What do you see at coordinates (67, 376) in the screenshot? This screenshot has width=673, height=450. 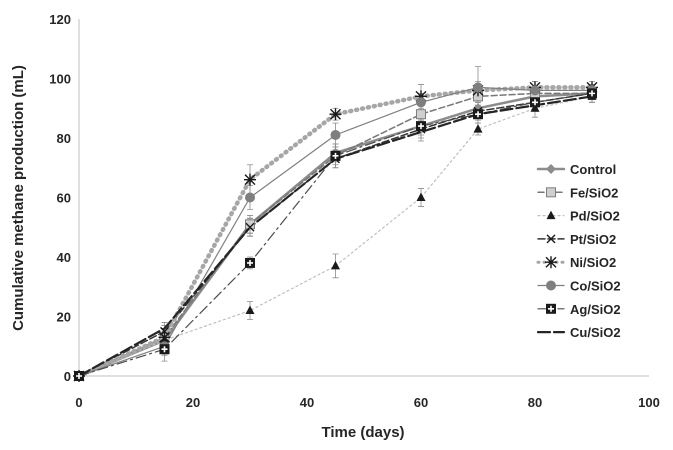 I see `y-tick-label: 0` at bounding box center [67, 376].